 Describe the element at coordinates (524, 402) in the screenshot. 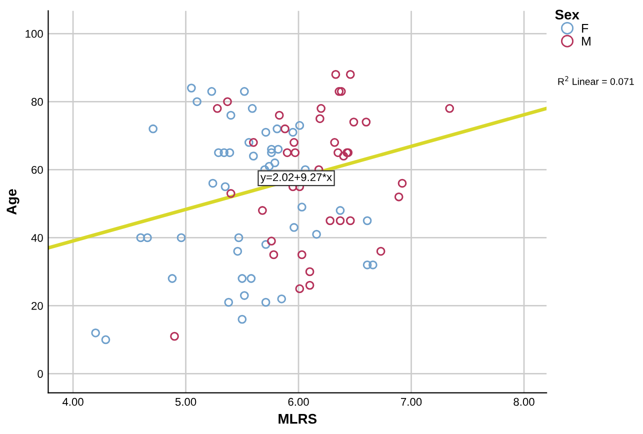

I see `x-tick-label: 8.00` at that location.